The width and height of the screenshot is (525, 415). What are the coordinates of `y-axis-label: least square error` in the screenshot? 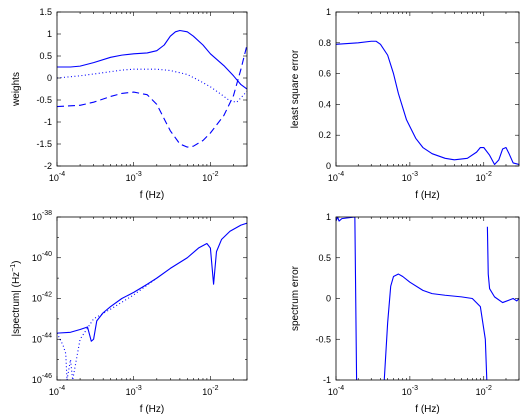 It's located at (295, 88).